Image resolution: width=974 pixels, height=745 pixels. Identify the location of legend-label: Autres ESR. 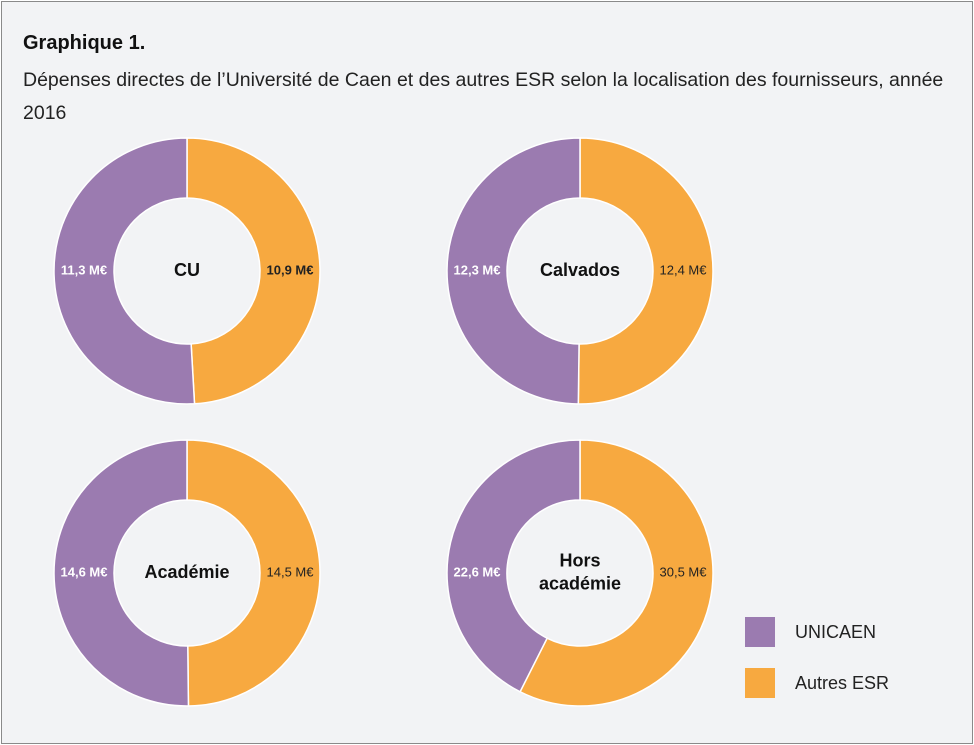
(842, 683).